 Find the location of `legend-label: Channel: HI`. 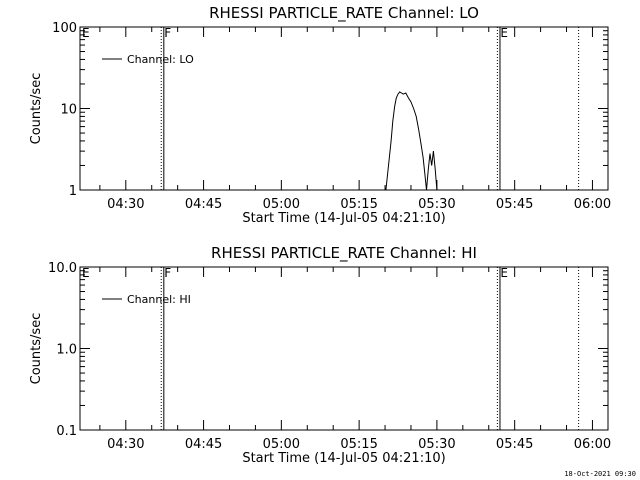

legend-label: Channel: HI is located at coordinates (159, 299).